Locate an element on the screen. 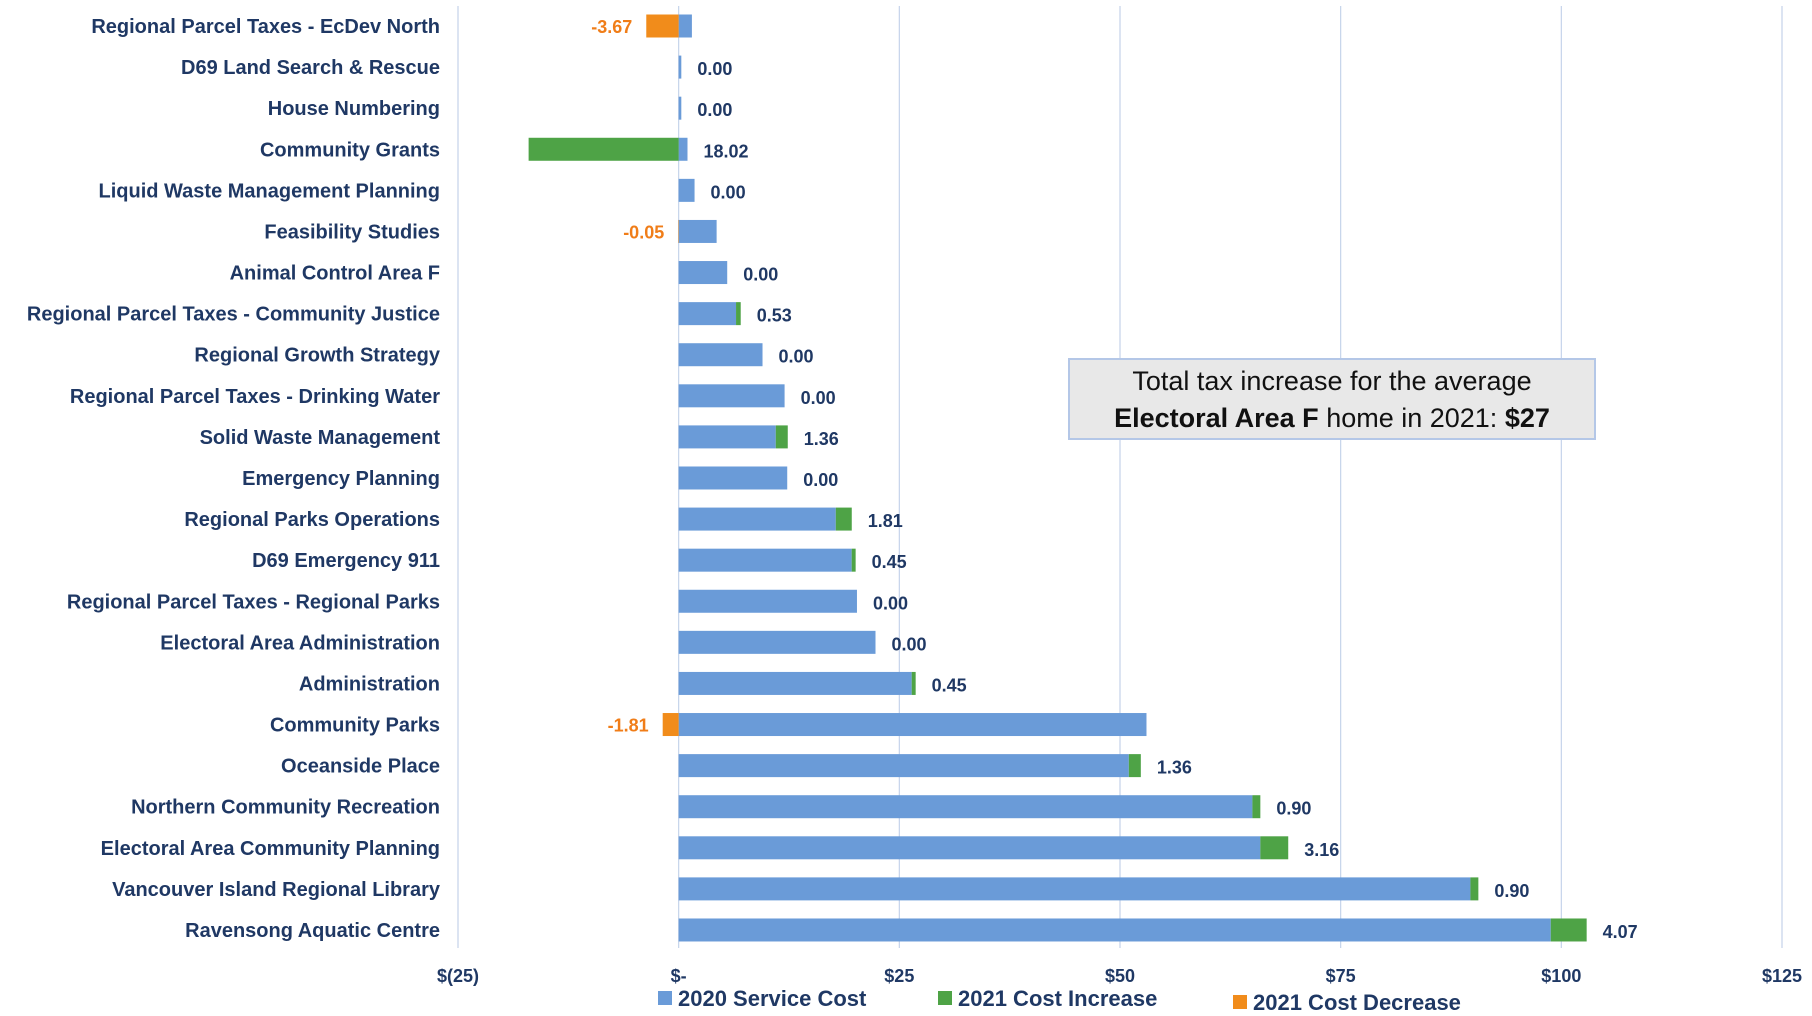  category-label-21: Vancouver Island Regional Library is located at coordinates (276, 890).